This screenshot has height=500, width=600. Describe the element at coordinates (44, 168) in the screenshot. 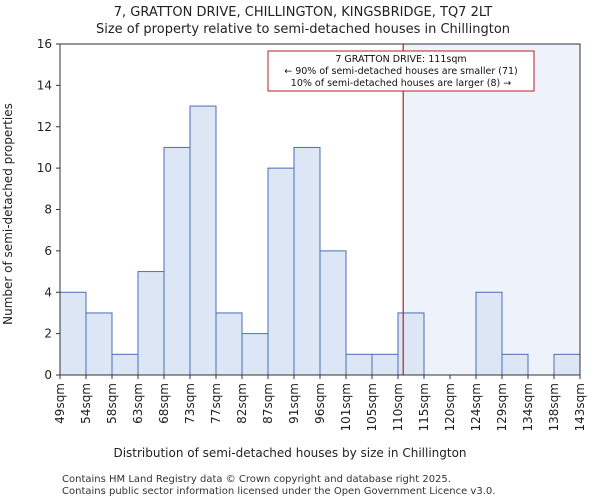

I see `y-tick-label: 10` at that location.